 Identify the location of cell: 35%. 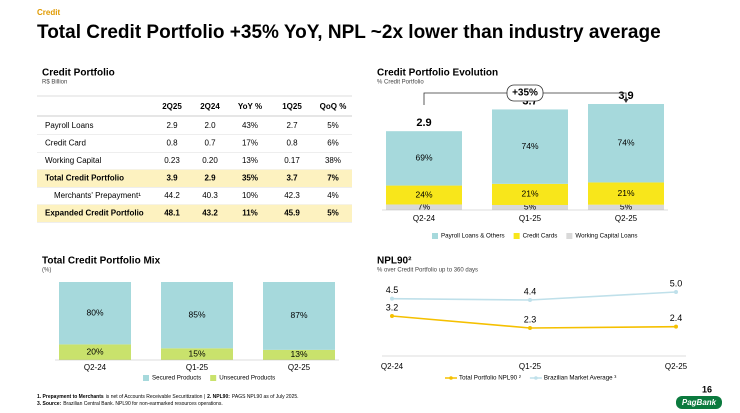
(250, 178).